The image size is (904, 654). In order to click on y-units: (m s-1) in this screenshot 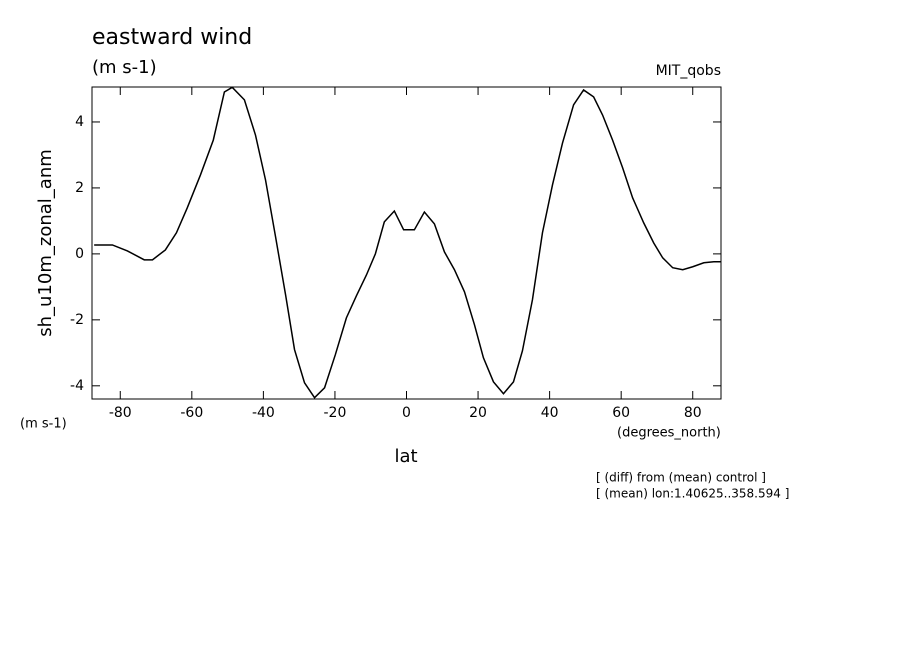, I will do `click(43, 424)`.